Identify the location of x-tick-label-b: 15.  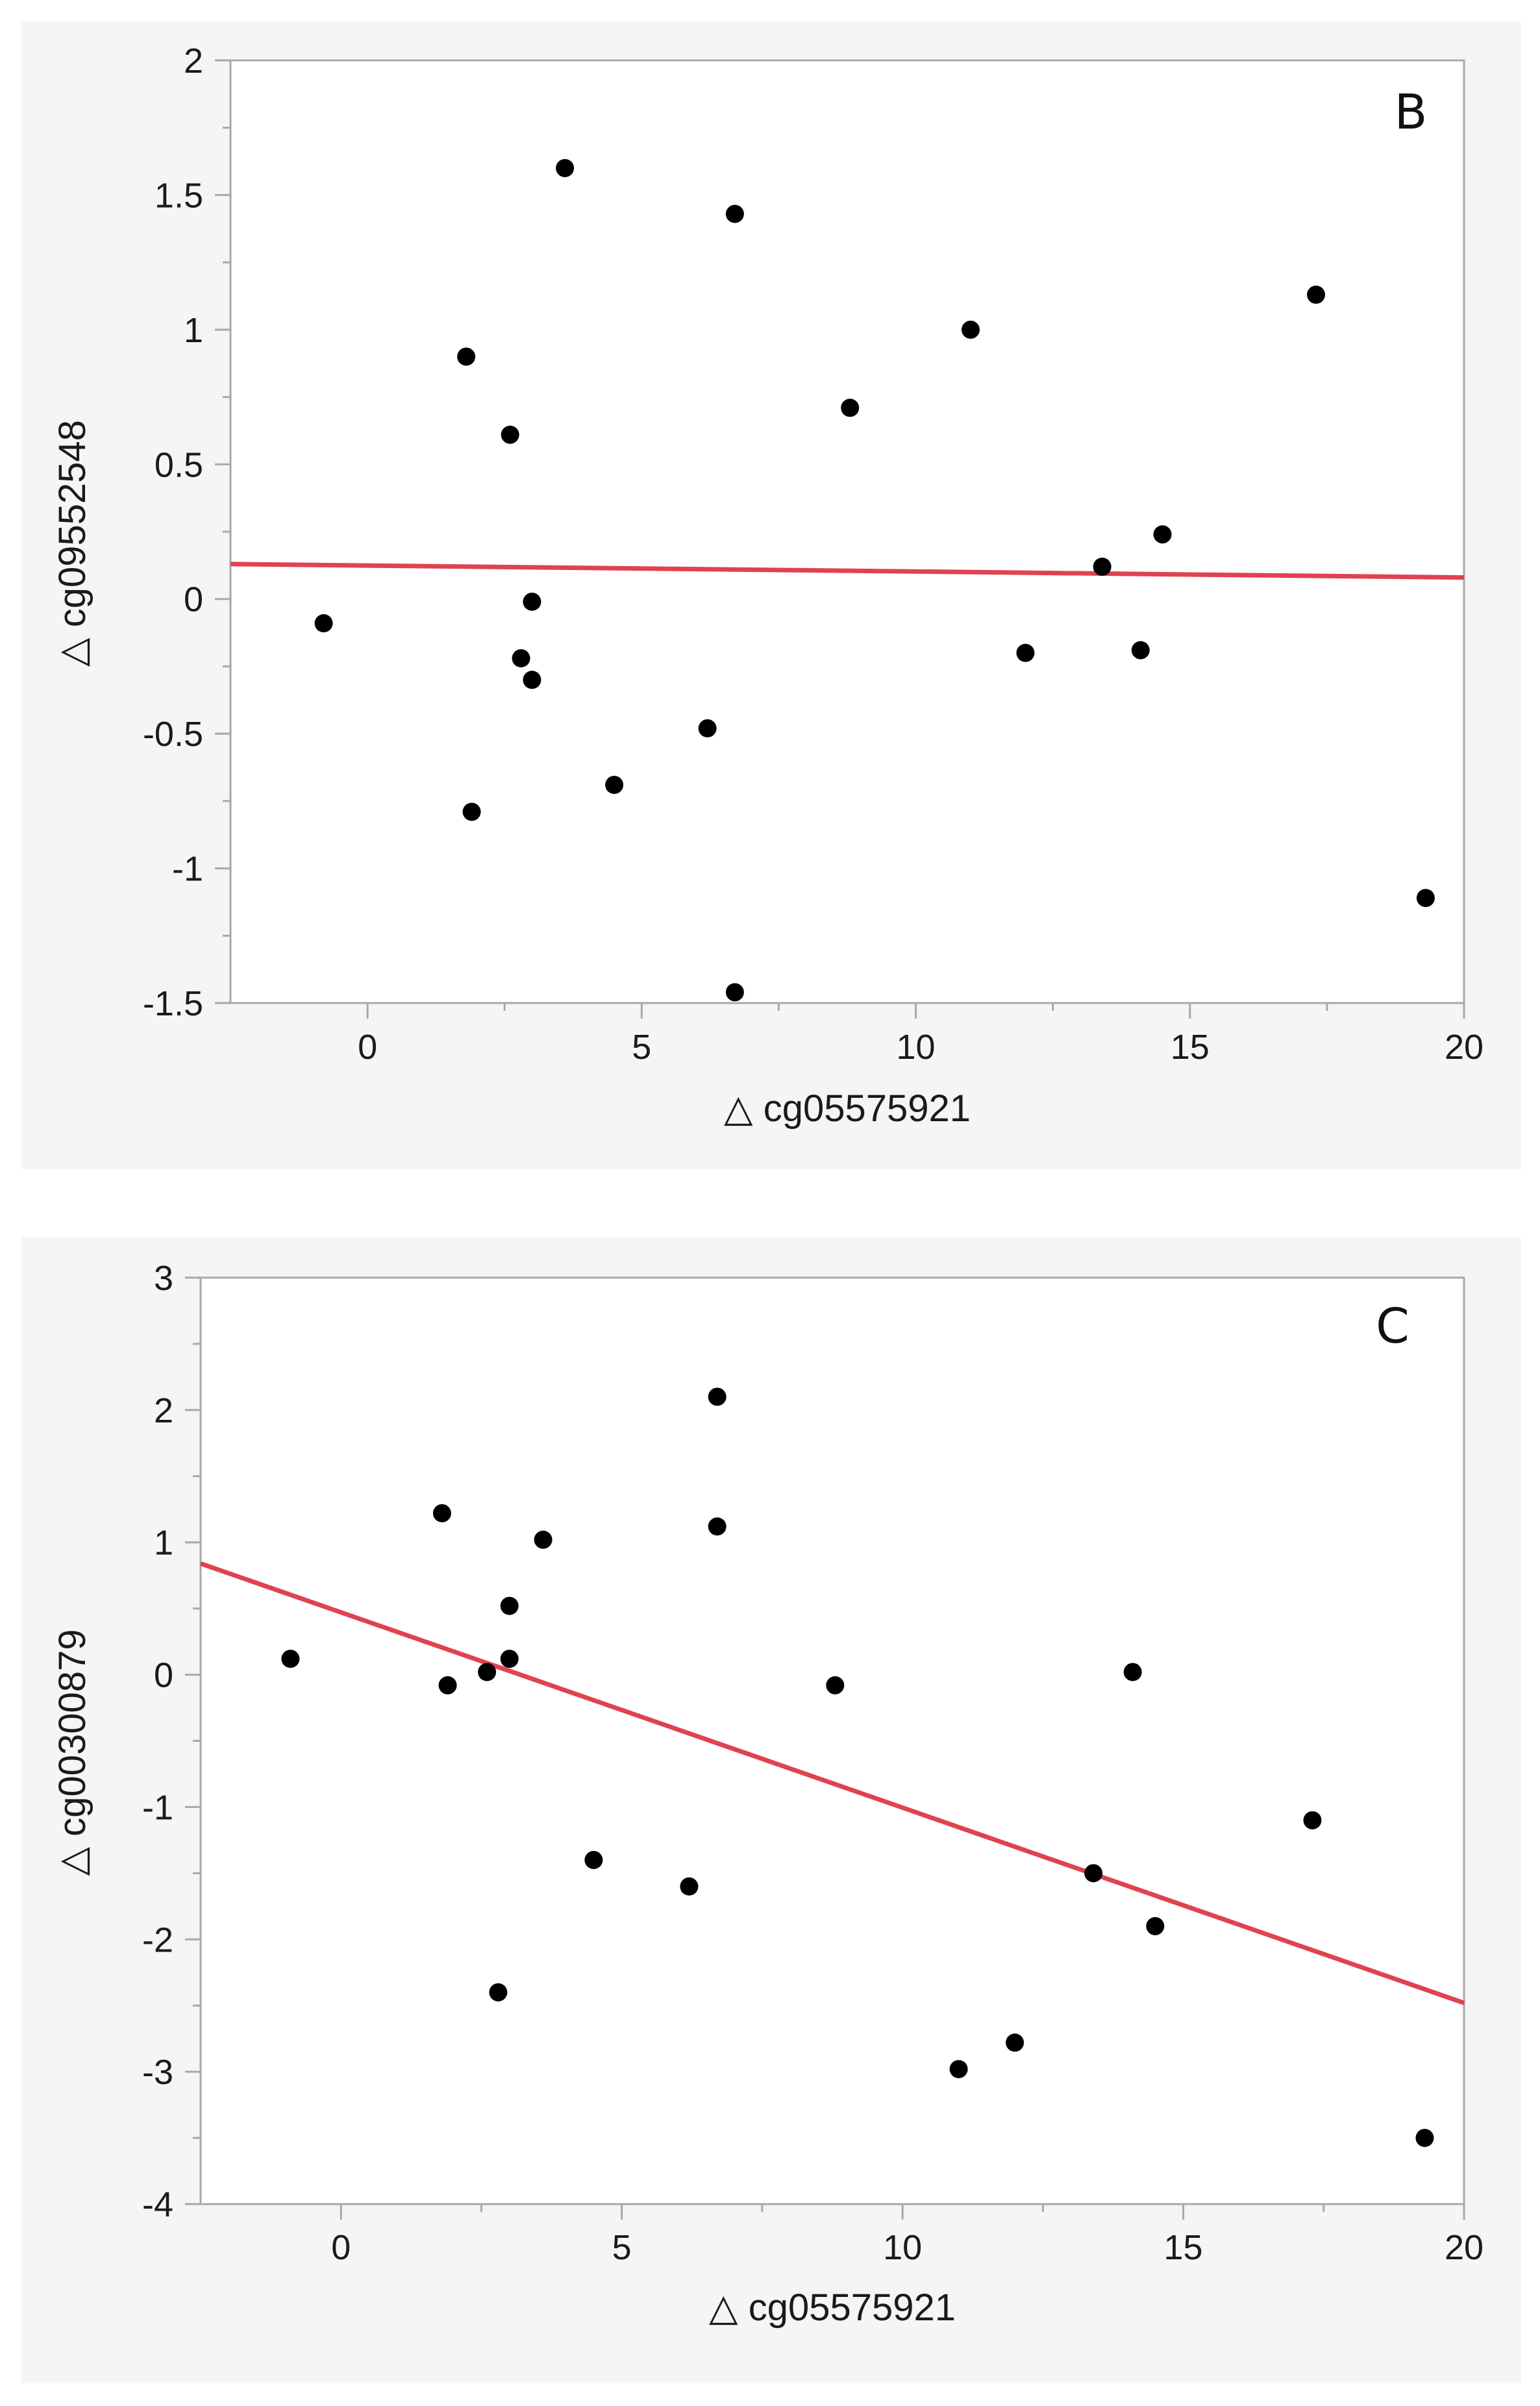
(1190, 1047).